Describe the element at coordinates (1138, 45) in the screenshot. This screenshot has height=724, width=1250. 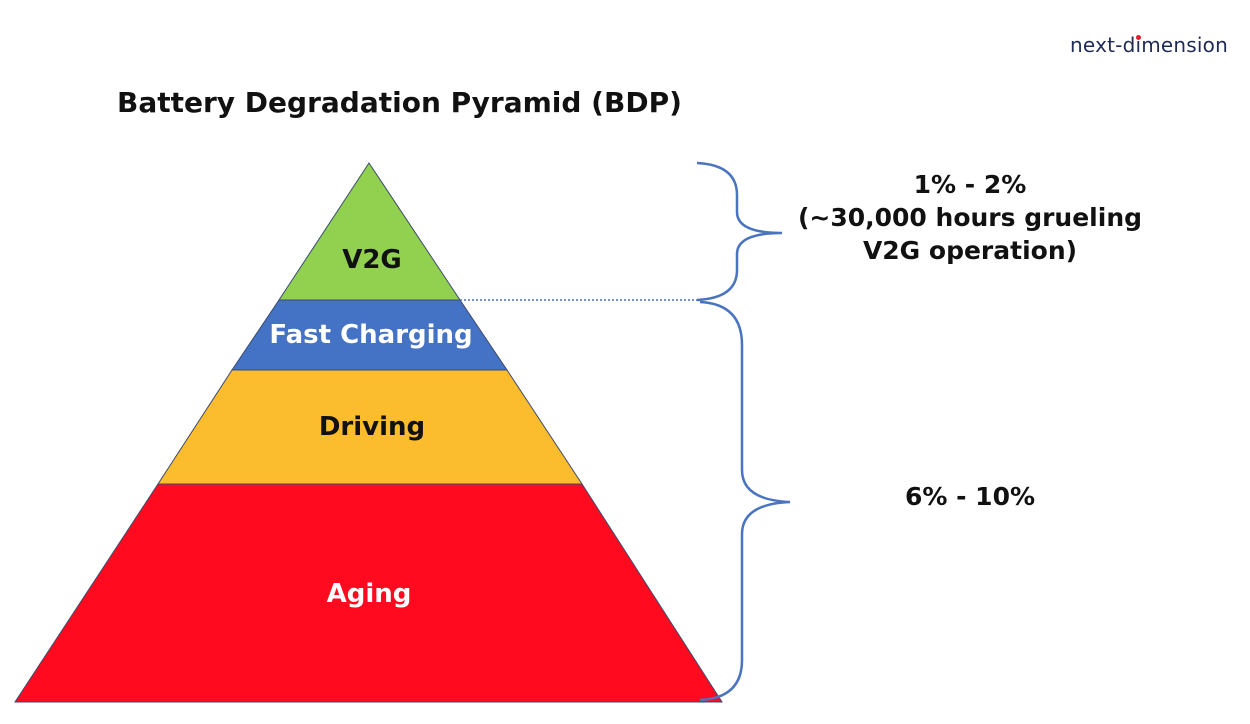
I see `logo-dotted-i: ı` at that location.